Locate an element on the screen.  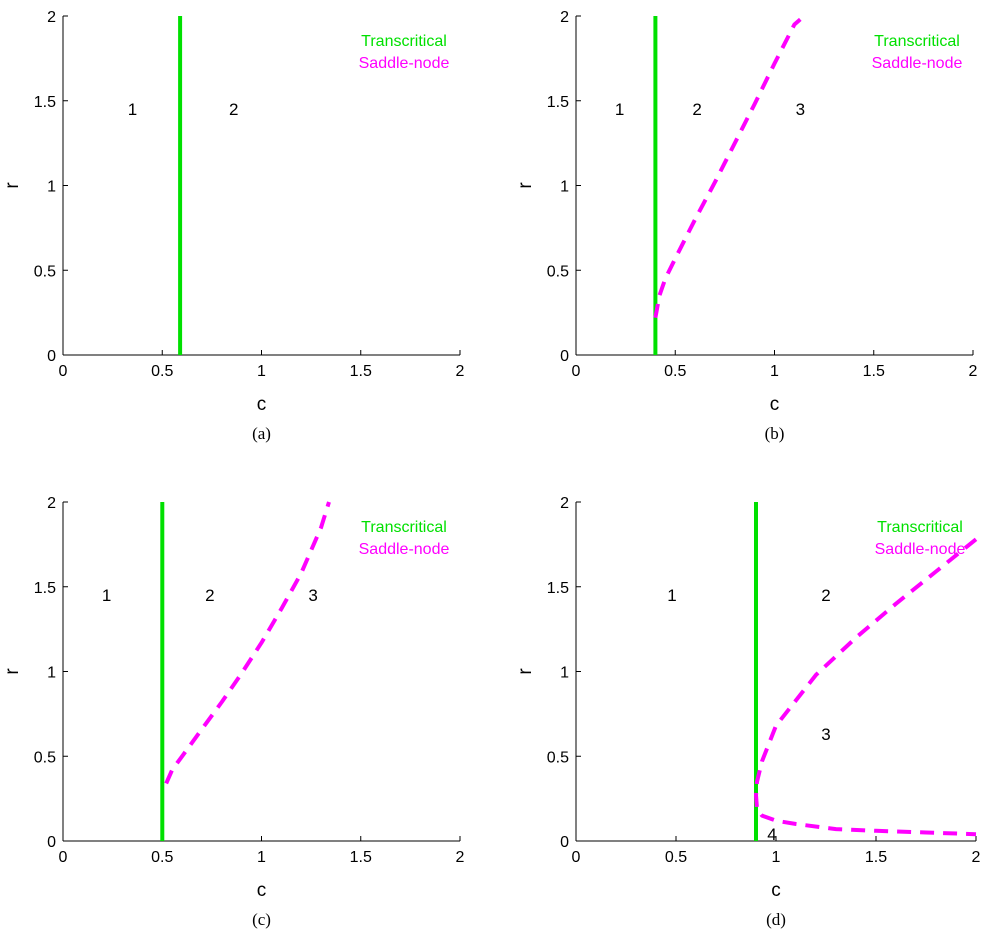
region-label: 4 is located at coordinates (771, 834).